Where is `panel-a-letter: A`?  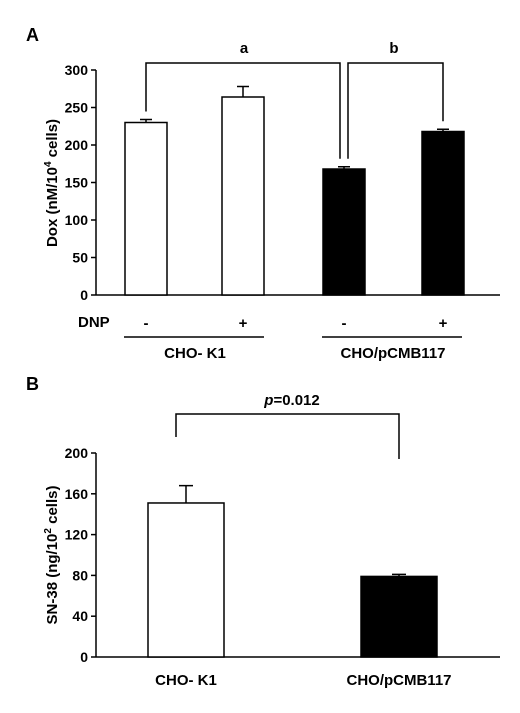 panel-a-letter: A is located at coordinates (32, 35).